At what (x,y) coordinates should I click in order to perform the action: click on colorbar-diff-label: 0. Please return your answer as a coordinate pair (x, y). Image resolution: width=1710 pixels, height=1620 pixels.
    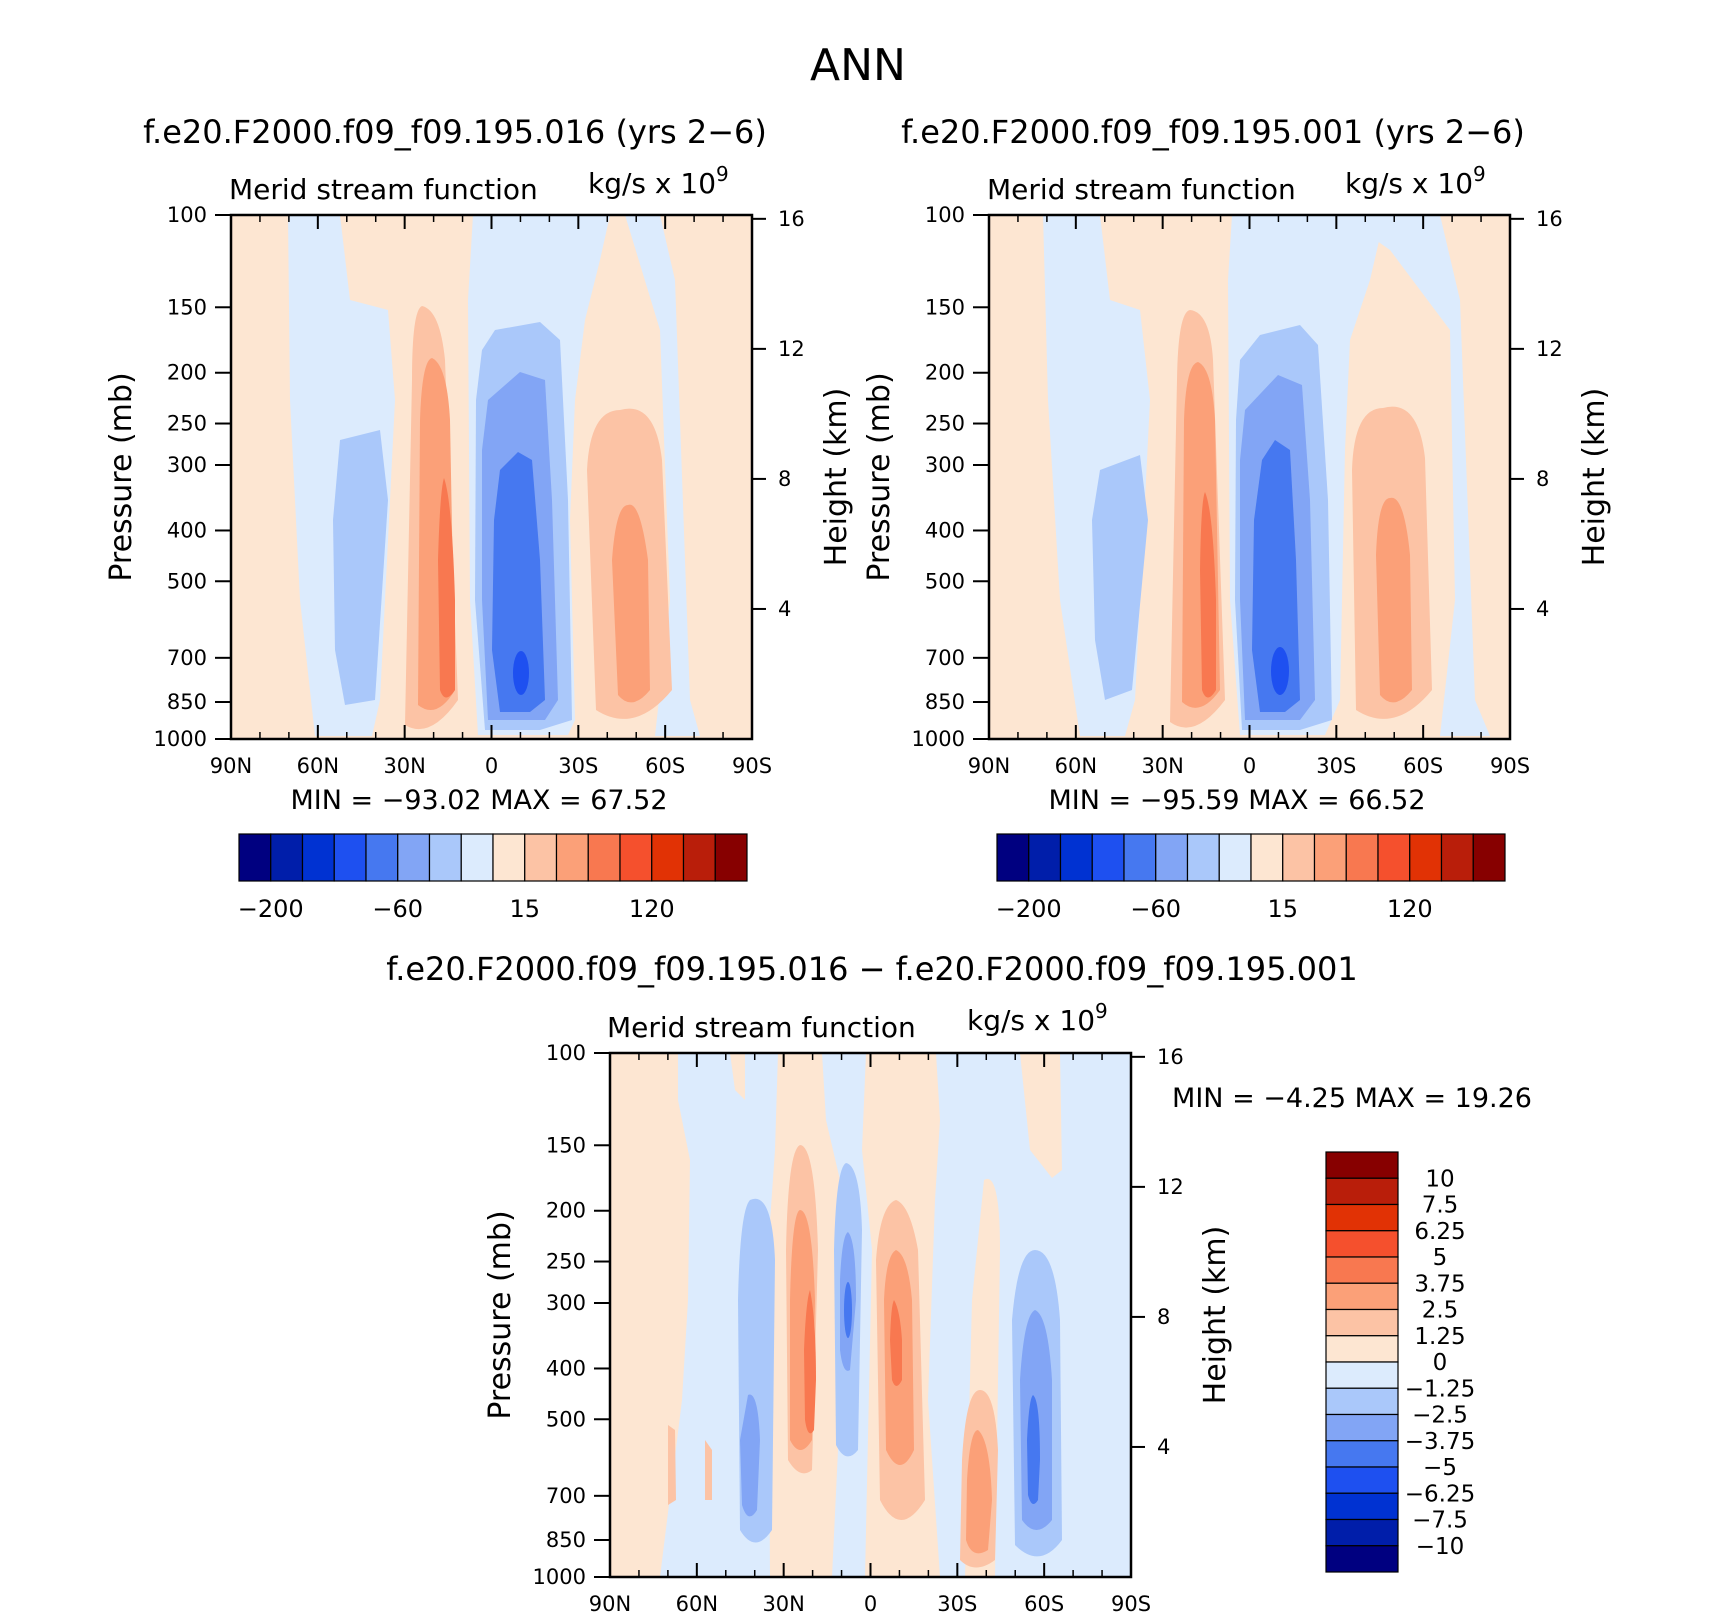
    Looking at the image, I should click on (1440, 1363).